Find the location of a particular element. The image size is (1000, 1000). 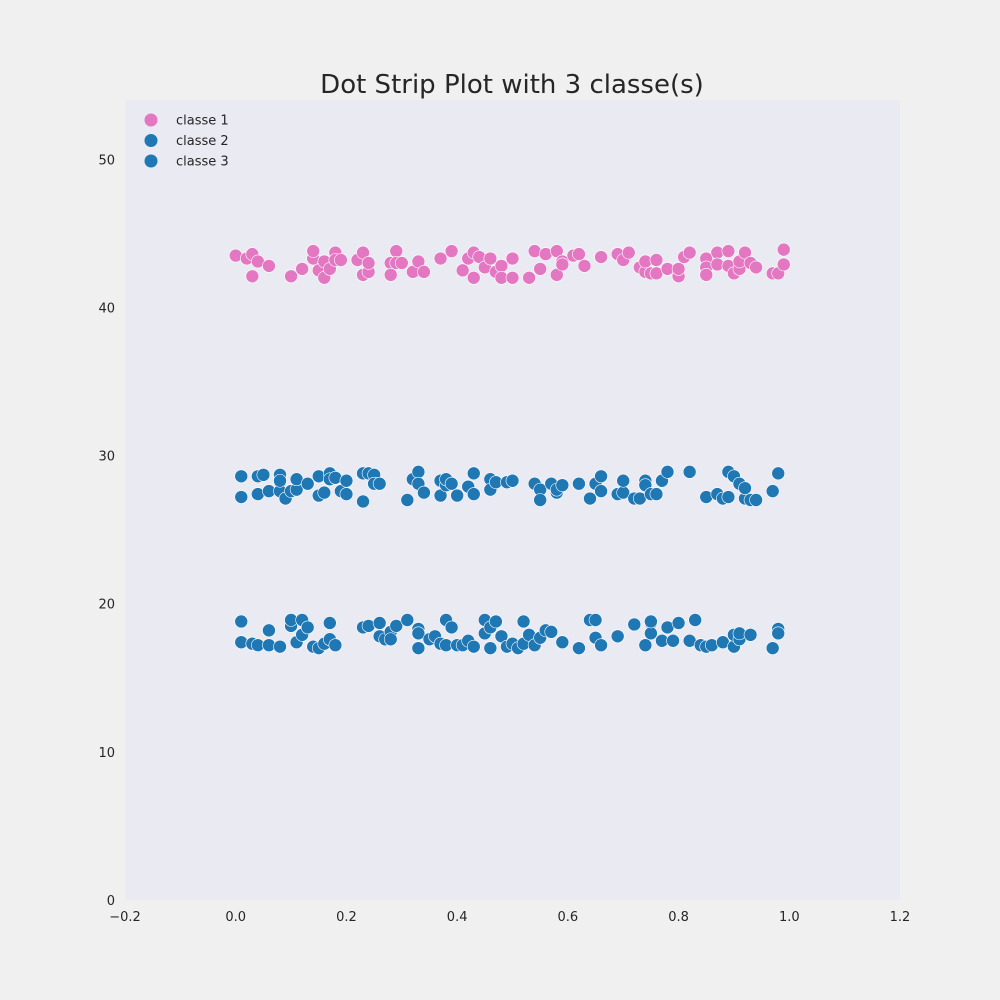

x-tick-label: 1.2 is located at coordinates (900, 917).